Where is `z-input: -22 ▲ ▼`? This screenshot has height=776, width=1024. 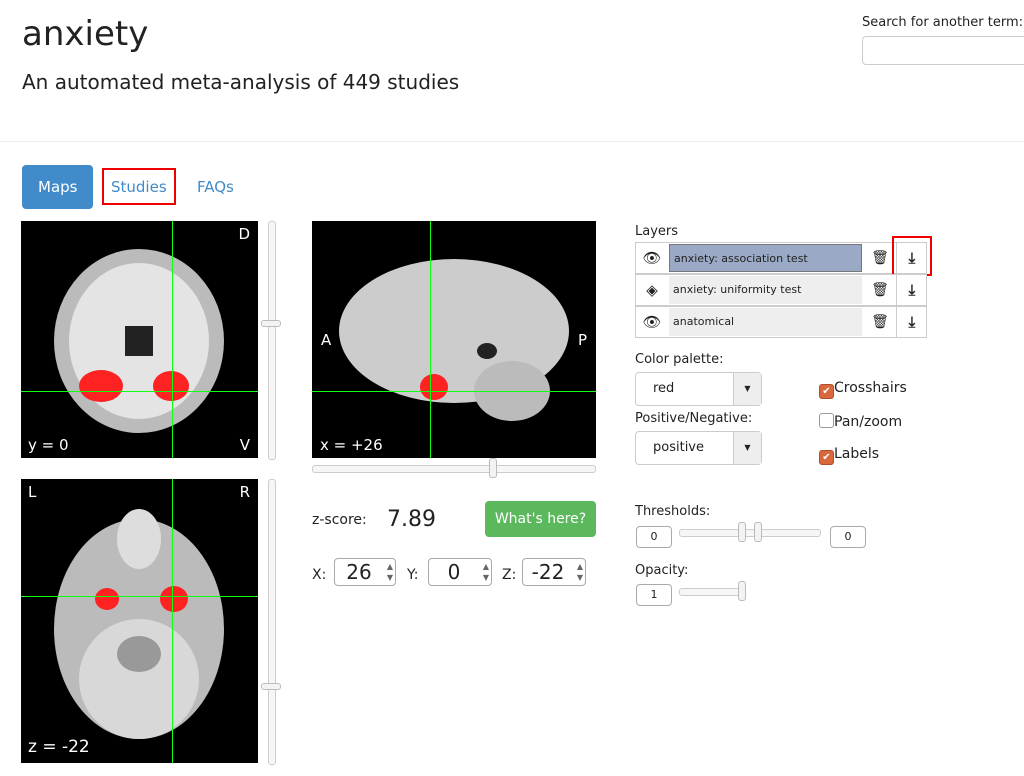 z-input: -22 ▲ ▼ is located at coordinates (554, 572).